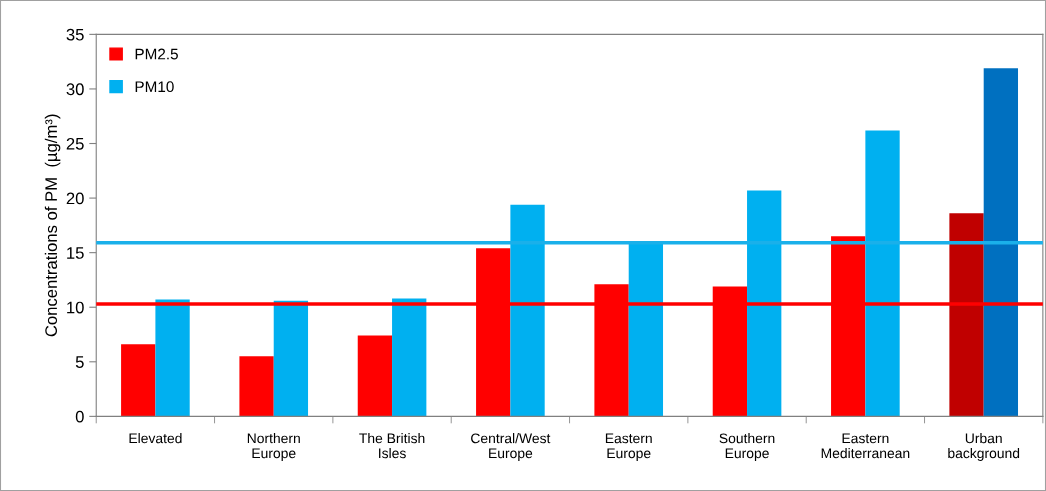  What do you see at coordinates (75, 34) in the screenshot?
I see `y-tick-label: 35` at bounding box center [75, 34].